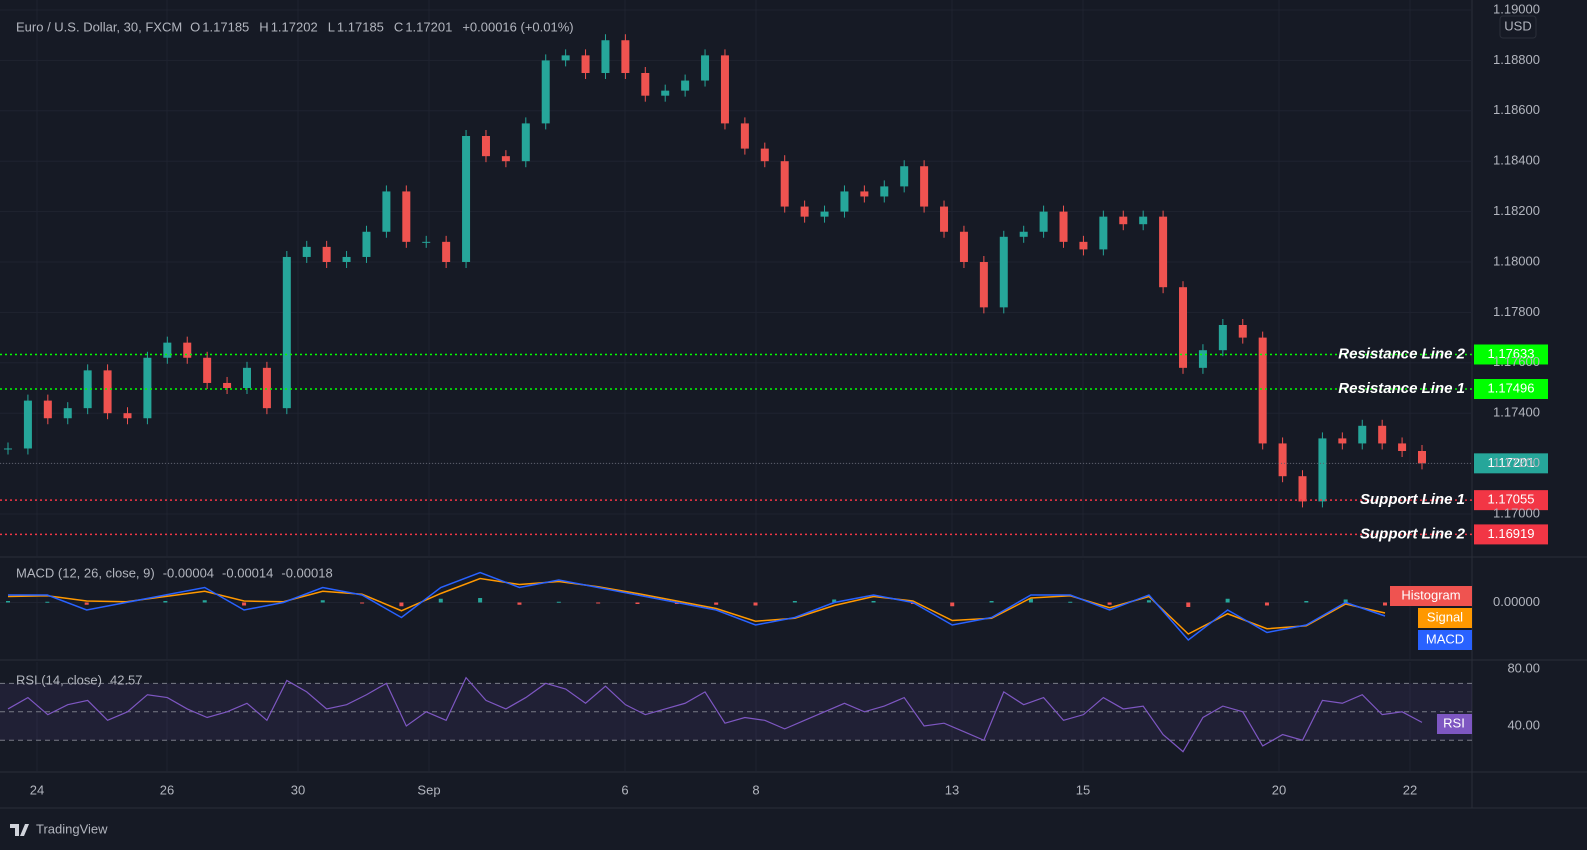 The width and height of the screenshot is (1587, 850). I want to click on level-value: 1.17496, so click(1511, 387).